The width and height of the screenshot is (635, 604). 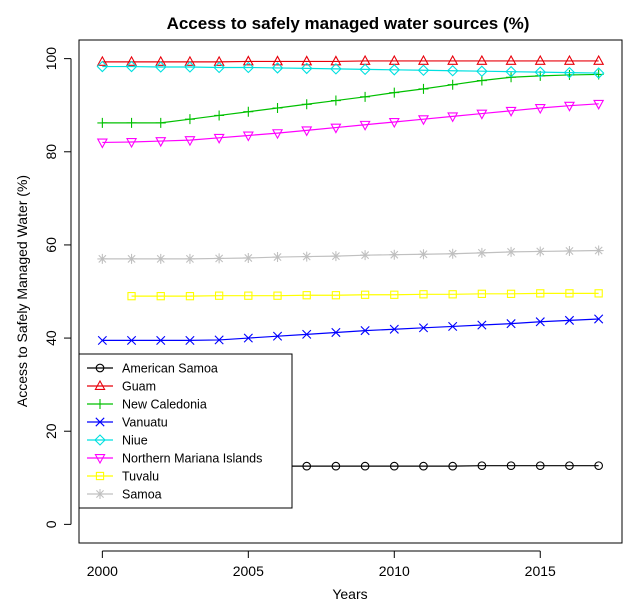 I want to click on x-tick-label: 2005, so click(x=248, y=571).